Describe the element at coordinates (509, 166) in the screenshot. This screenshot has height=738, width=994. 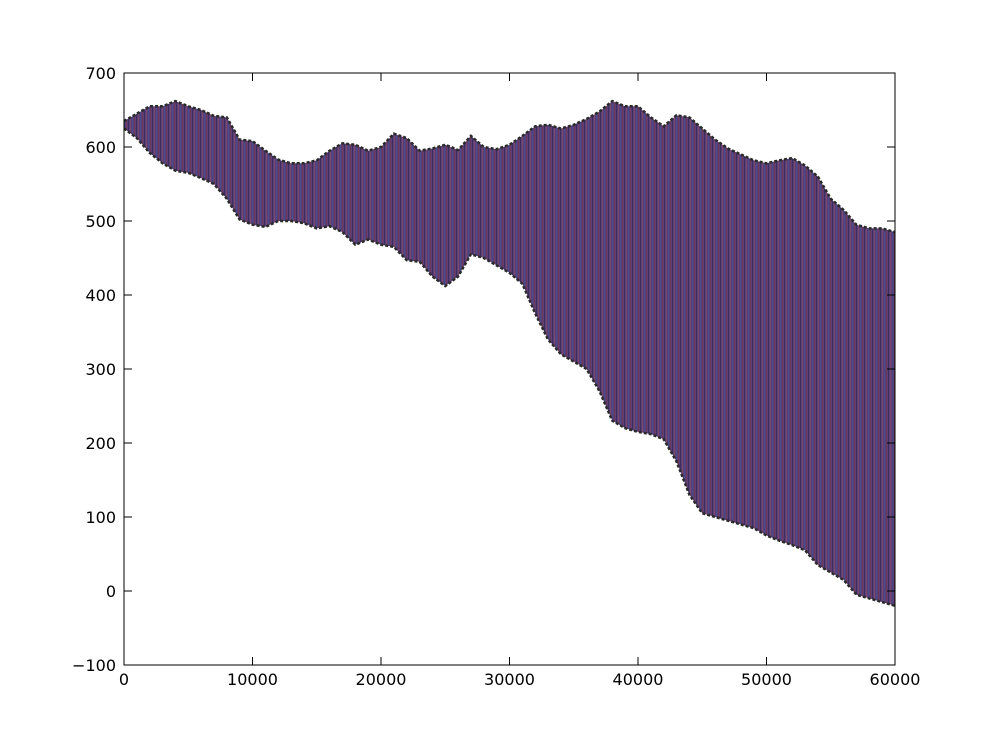
I see `upper-edge-line` at that location.